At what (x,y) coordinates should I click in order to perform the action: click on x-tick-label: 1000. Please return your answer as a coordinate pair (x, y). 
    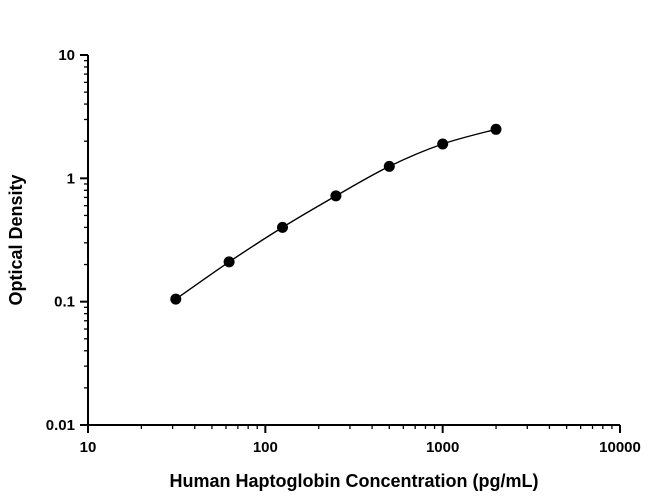
    Looking at the image, I should click on (442, 447).